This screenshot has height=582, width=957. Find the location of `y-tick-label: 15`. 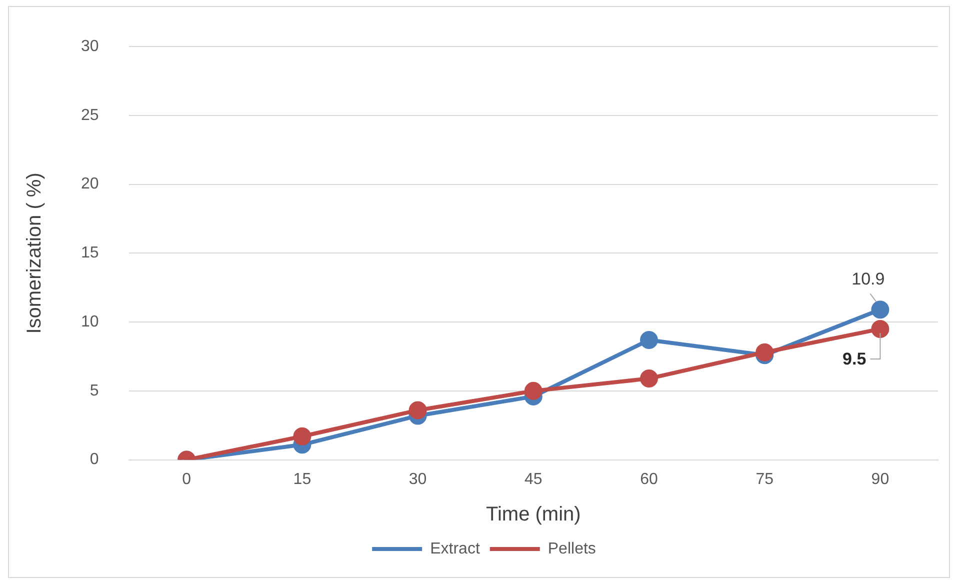

y-tick-label: 15 is located at coordinates (90, 253).